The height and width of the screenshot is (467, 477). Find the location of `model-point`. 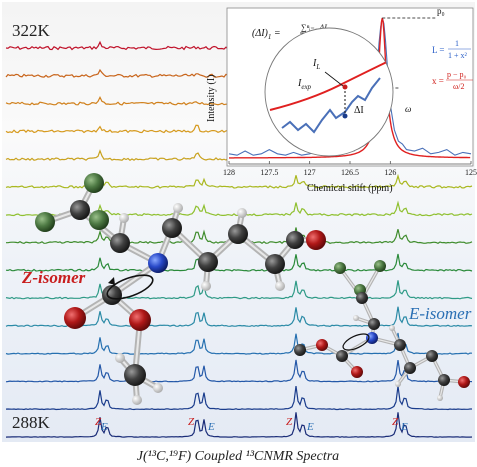

model-point is located at coordinates (345, 87).